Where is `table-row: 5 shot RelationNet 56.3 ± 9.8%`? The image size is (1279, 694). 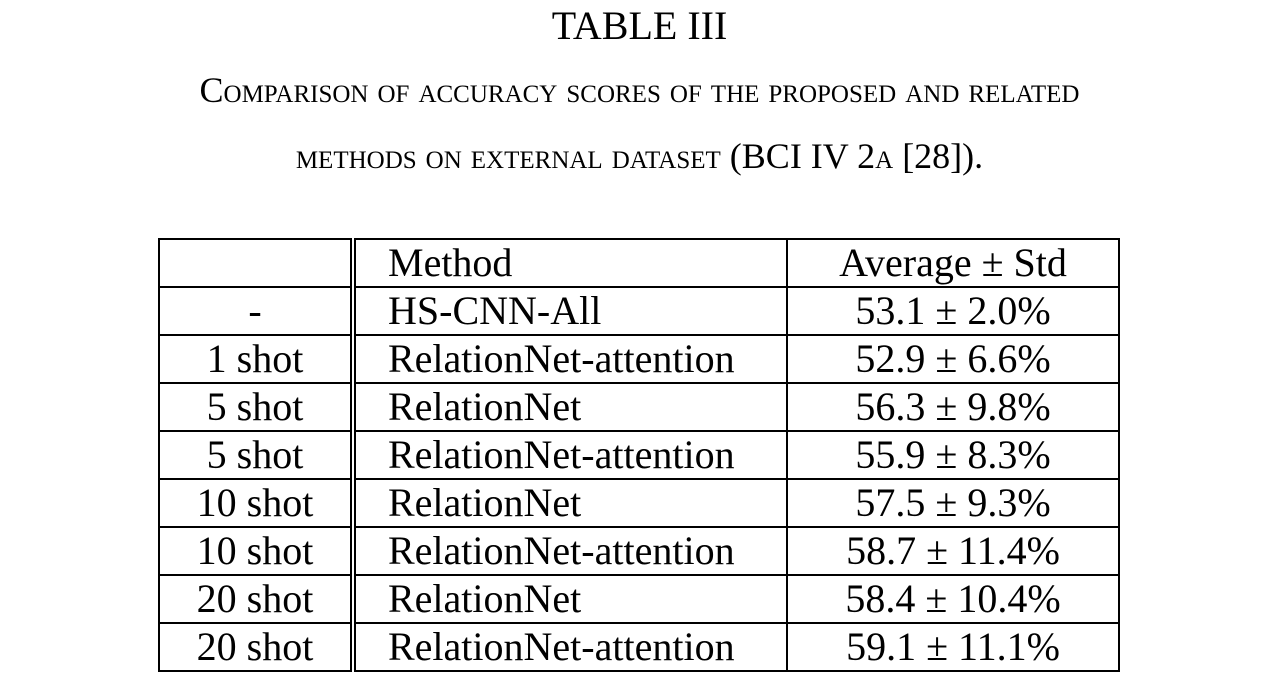 table-row: 5 shot RelationNet 56.3 ± 9.8% is located at coordinates (639, 407).